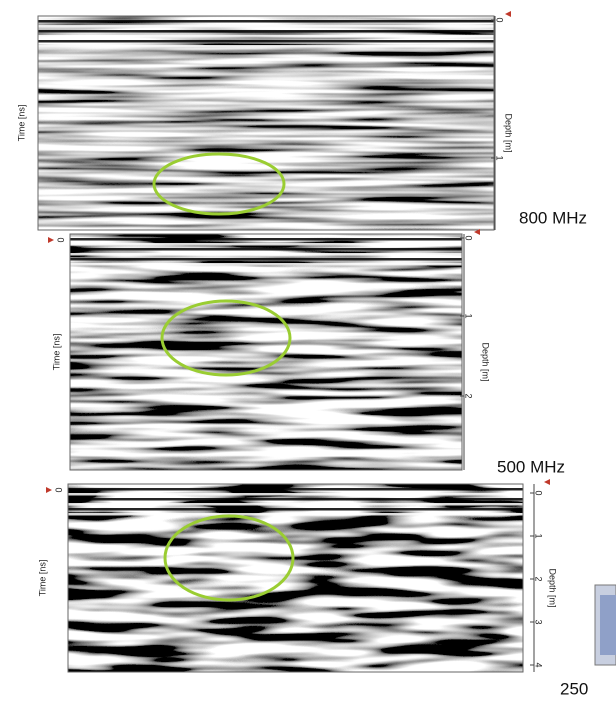  What do you see at coordinates (608, 625) in the screenshot?
I see `thumbnail-image` at bounding box center [608, 625].